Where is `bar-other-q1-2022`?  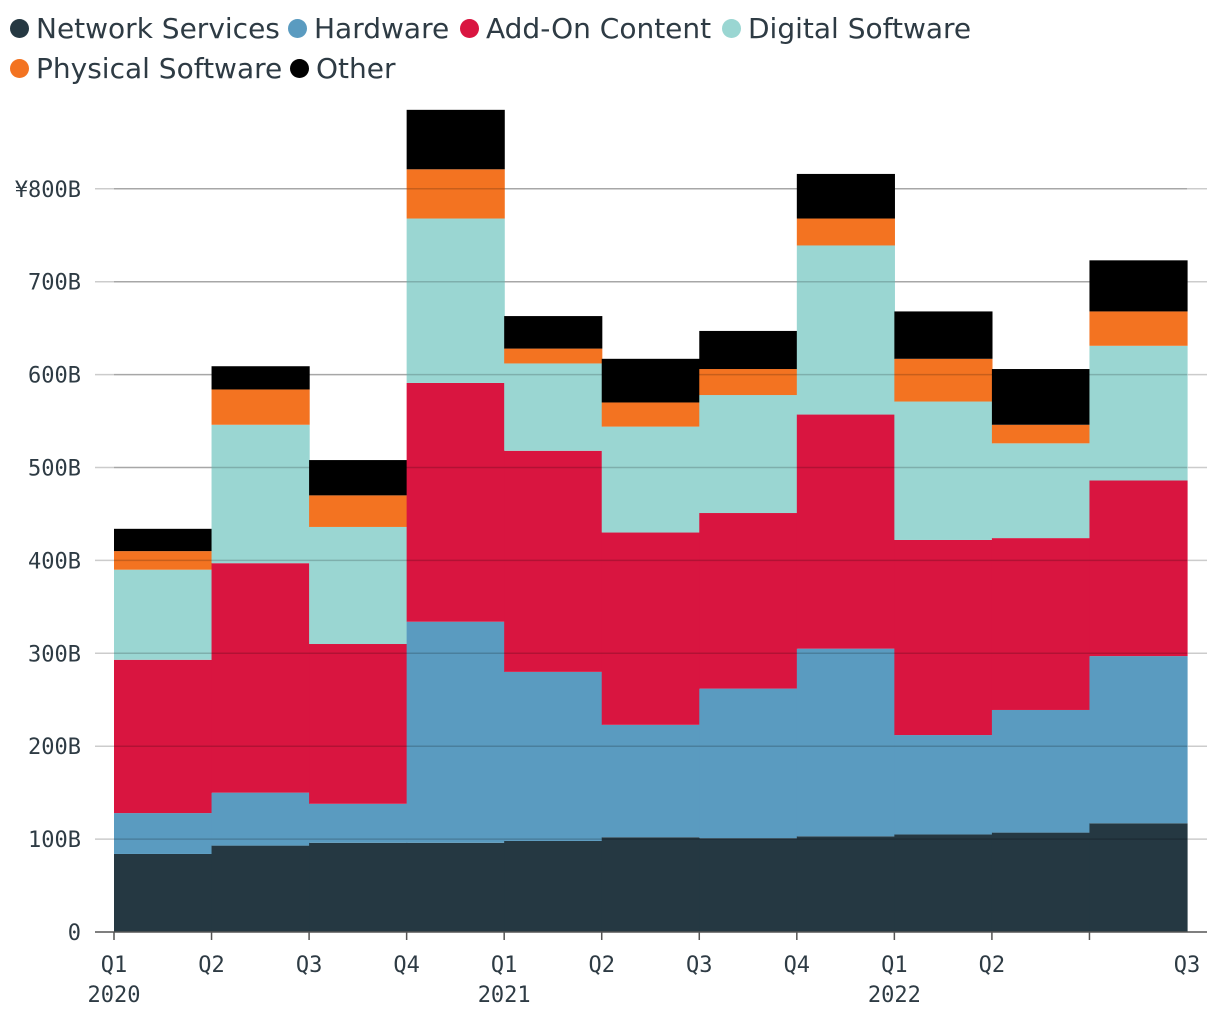 bar-other-q1-2022 is located at coordinates (943, 335).